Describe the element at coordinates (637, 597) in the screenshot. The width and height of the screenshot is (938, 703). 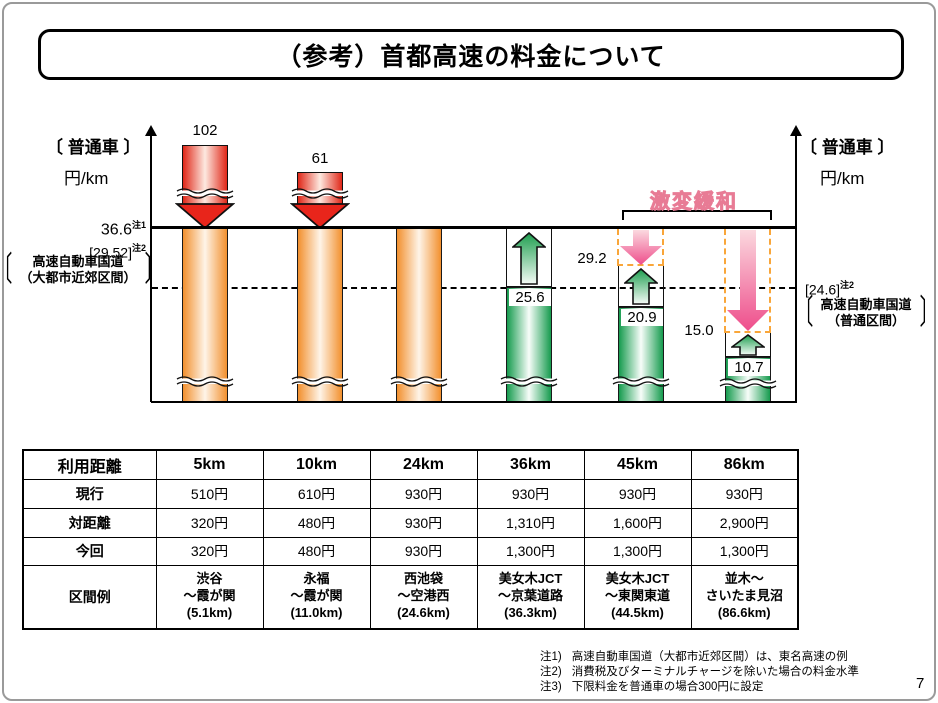
I see `cell: 美女木JCT 〜東関東道 (44.5km)` at that location.